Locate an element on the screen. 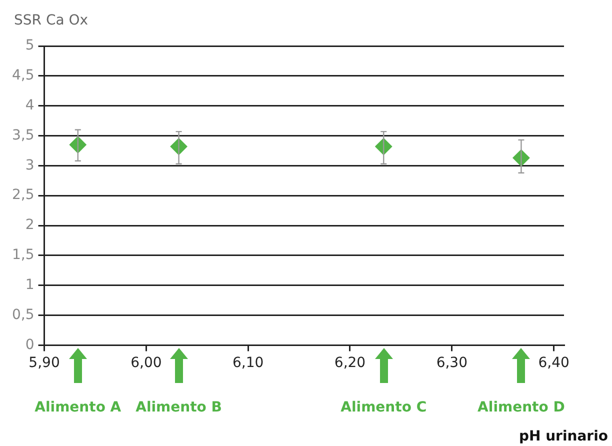  x-tick-label: 6,00 is located at coordinates (146, 363).